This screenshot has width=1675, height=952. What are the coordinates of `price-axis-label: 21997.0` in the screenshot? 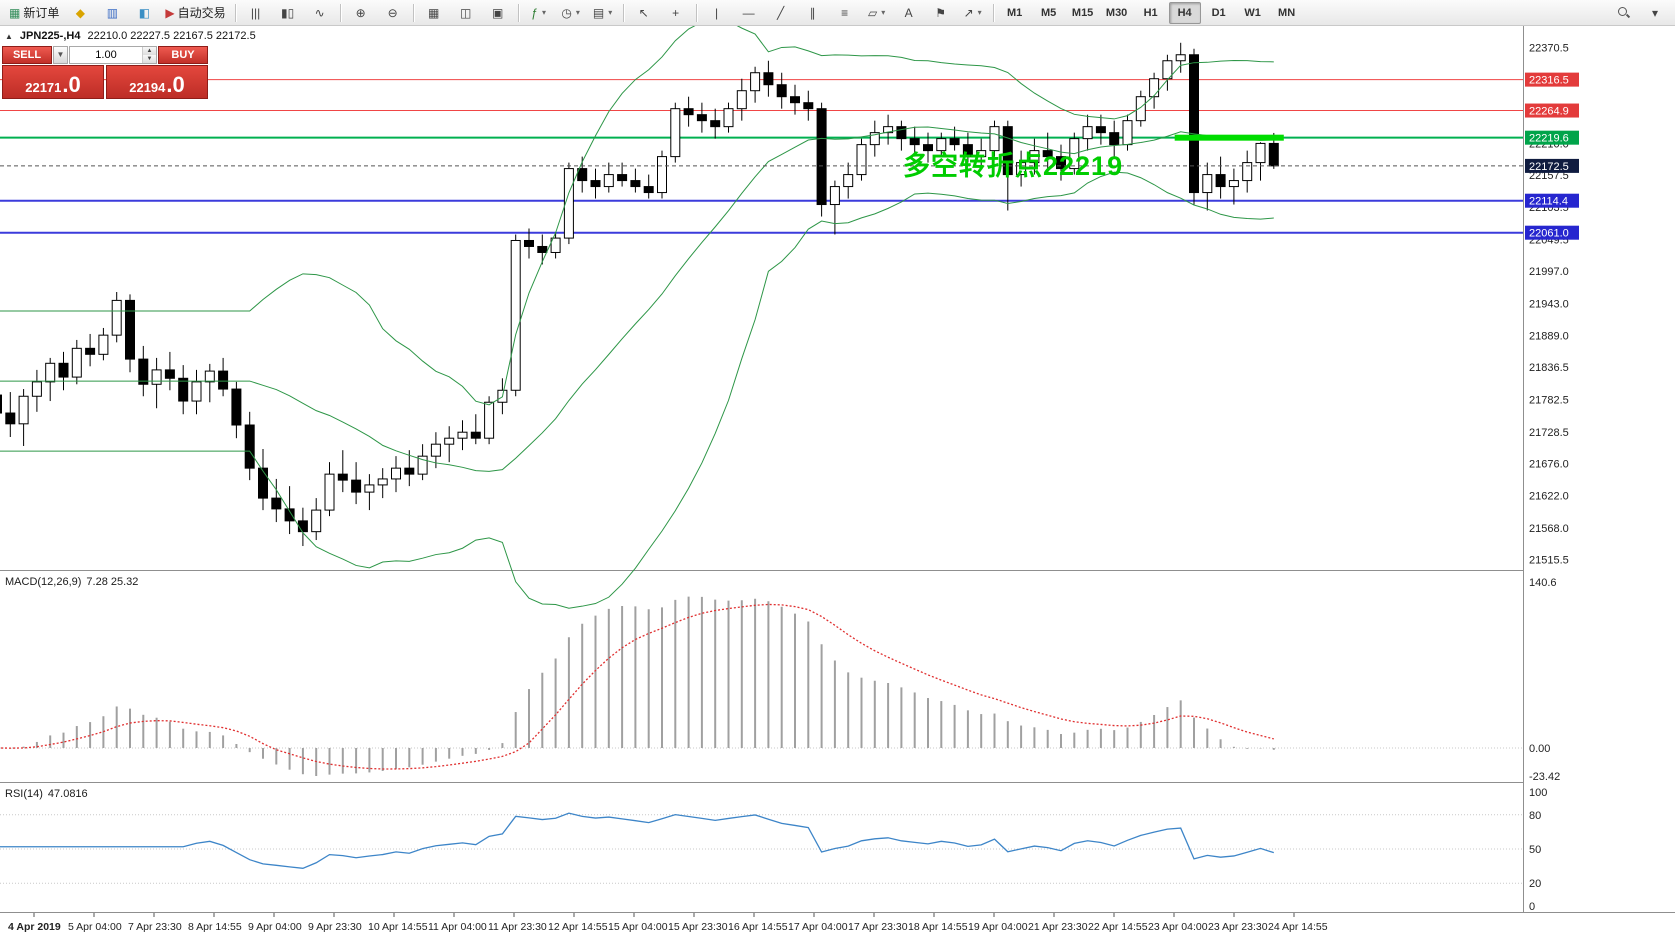 It's located at (1549, 272).